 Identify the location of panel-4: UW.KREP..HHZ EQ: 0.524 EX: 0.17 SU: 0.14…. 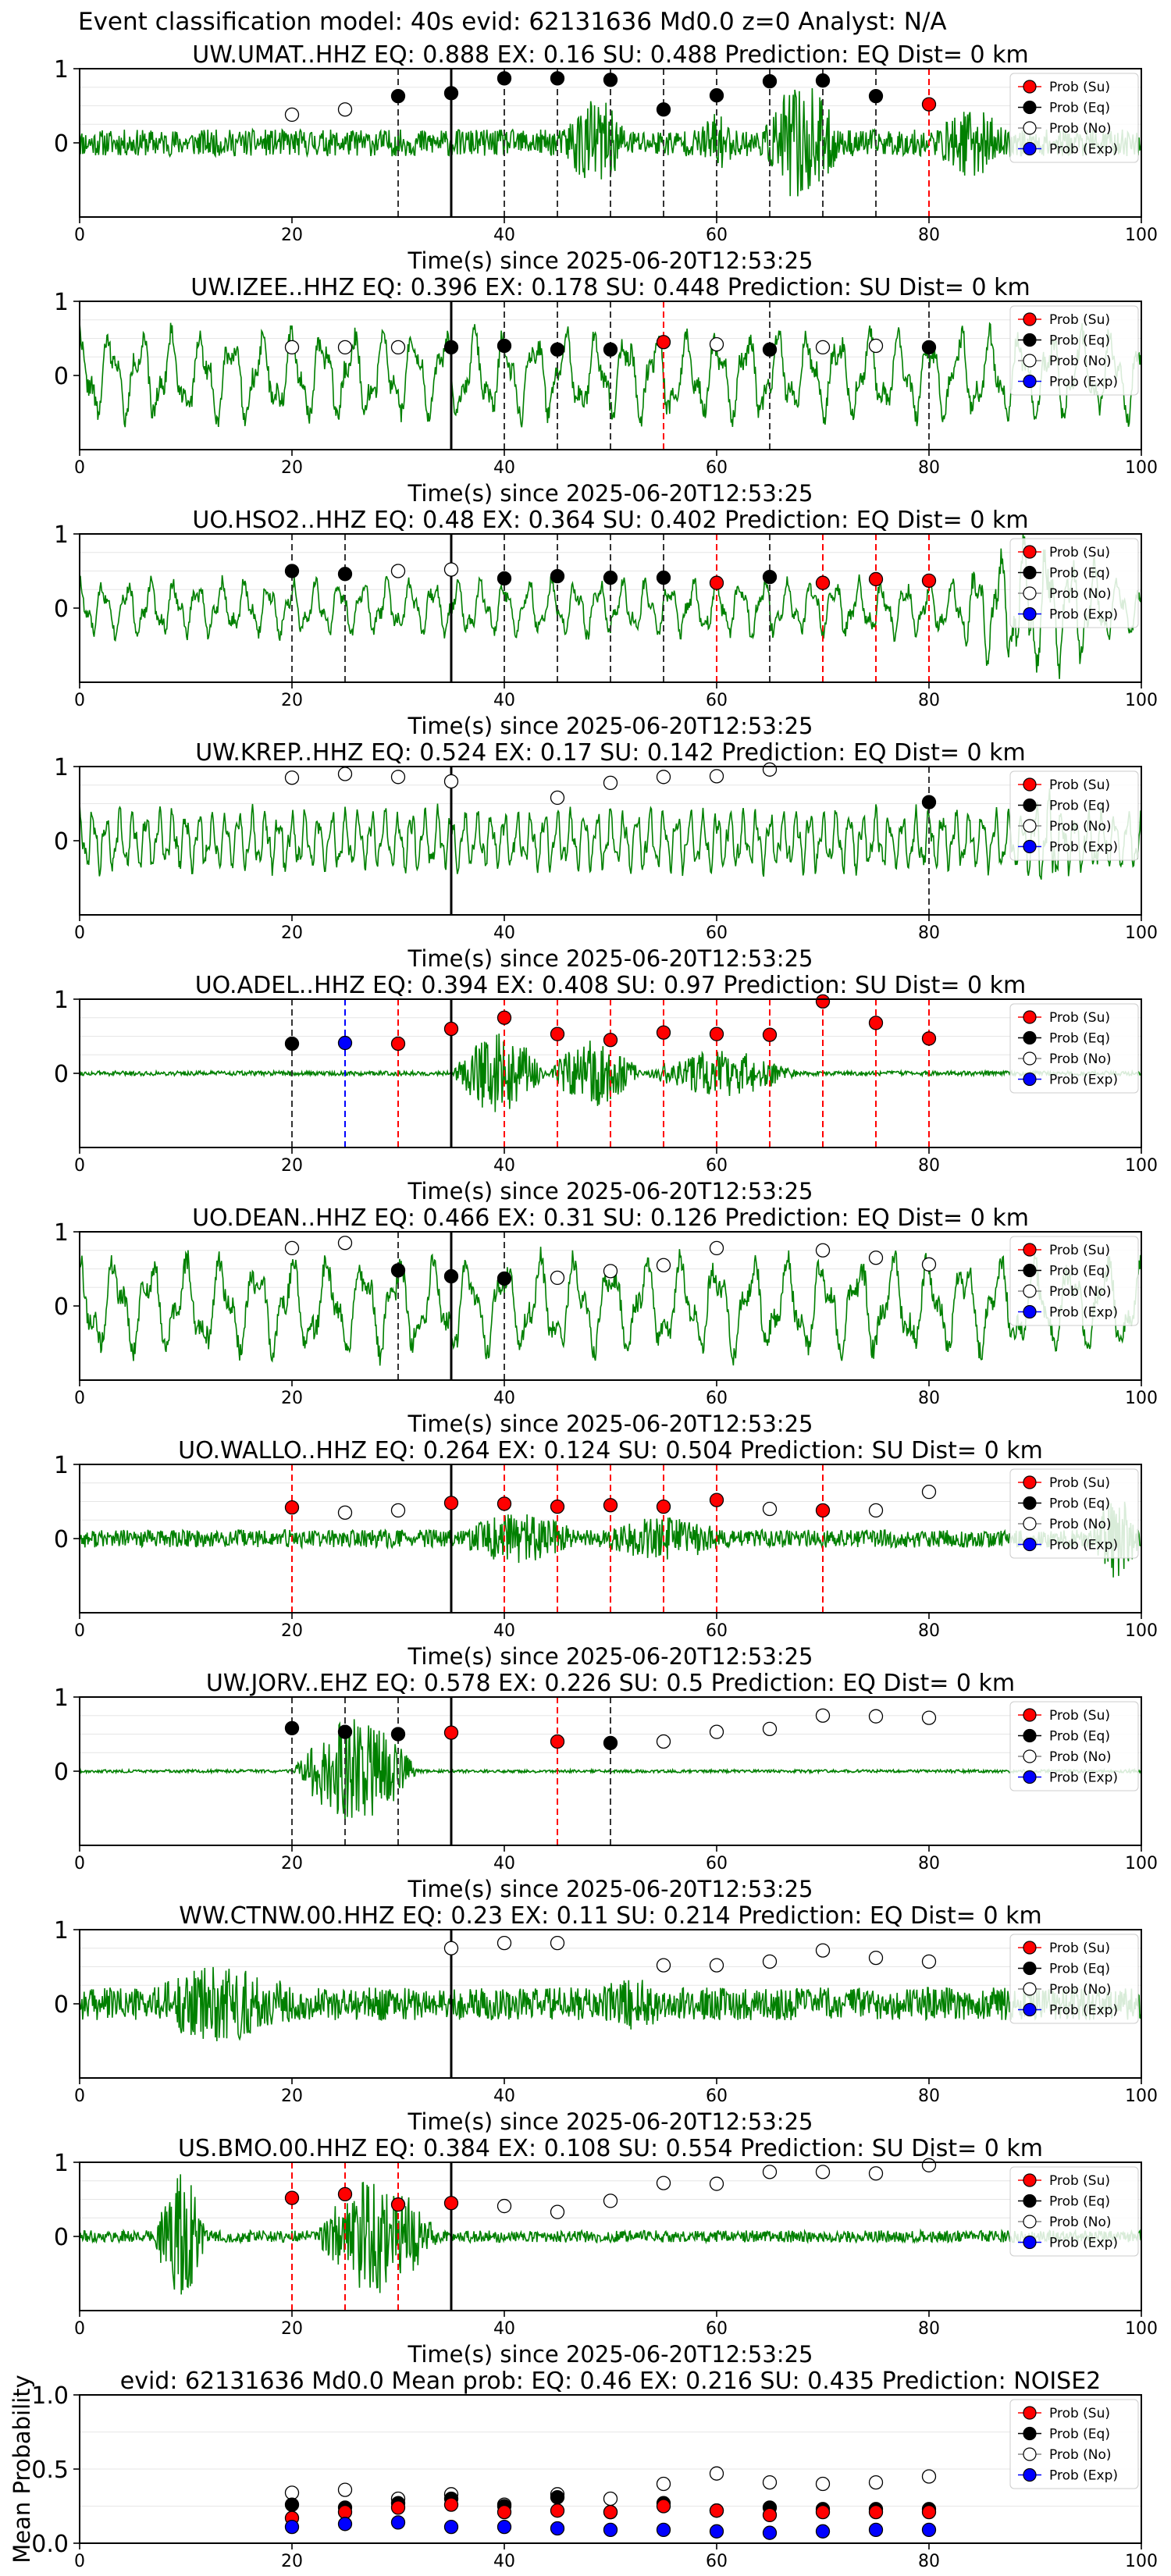
(606, 855).